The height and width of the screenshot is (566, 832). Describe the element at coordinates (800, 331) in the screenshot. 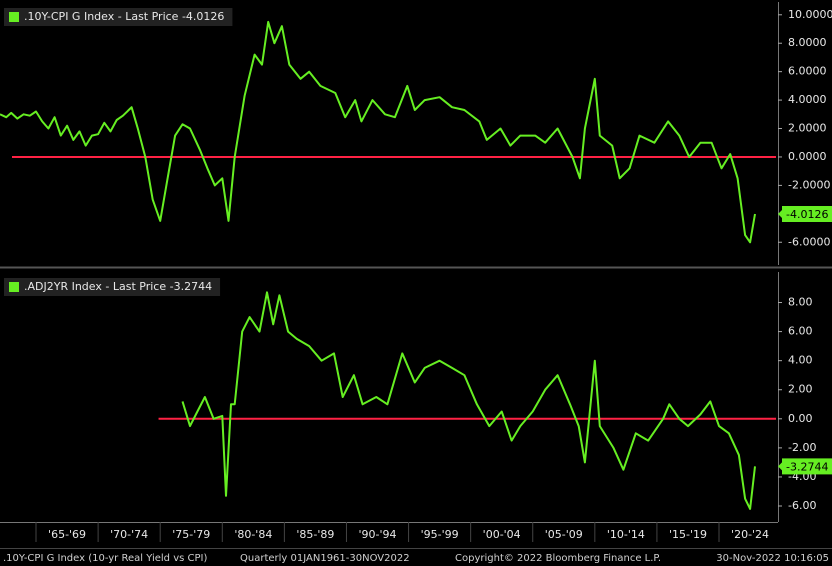

I see `y-tick-label: 6.00` at that location.